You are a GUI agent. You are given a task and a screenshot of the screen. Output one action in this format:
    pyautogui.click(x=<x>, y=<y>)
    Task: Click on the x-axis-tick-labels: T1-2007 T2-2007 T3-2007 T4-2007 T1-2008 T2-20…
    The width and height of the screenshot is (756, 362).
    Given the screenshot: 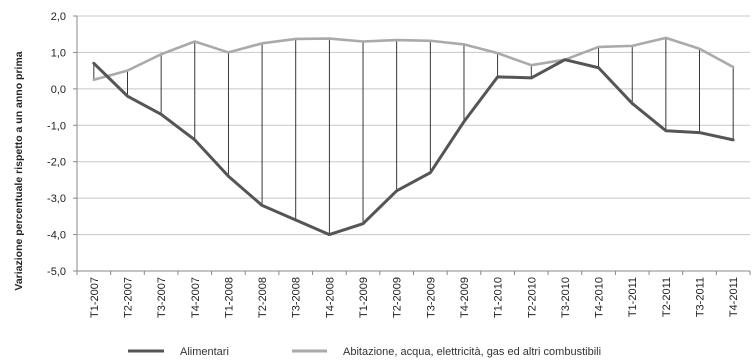 What is the action you would take?
    pyautogui.click(x=414, y=297)
    